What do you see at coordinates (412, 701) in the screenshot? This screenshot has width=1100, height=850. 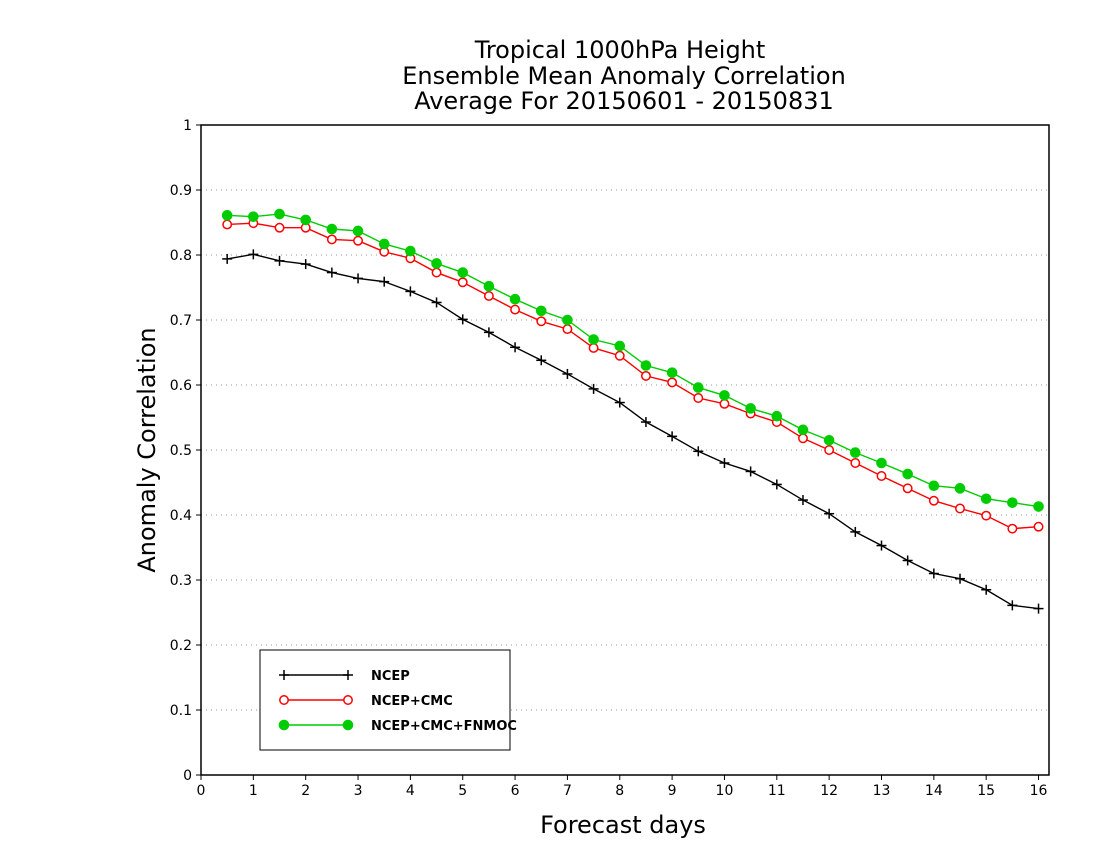 I see `legend-label: NCEP+CMC` at bounding box center [412, 701].